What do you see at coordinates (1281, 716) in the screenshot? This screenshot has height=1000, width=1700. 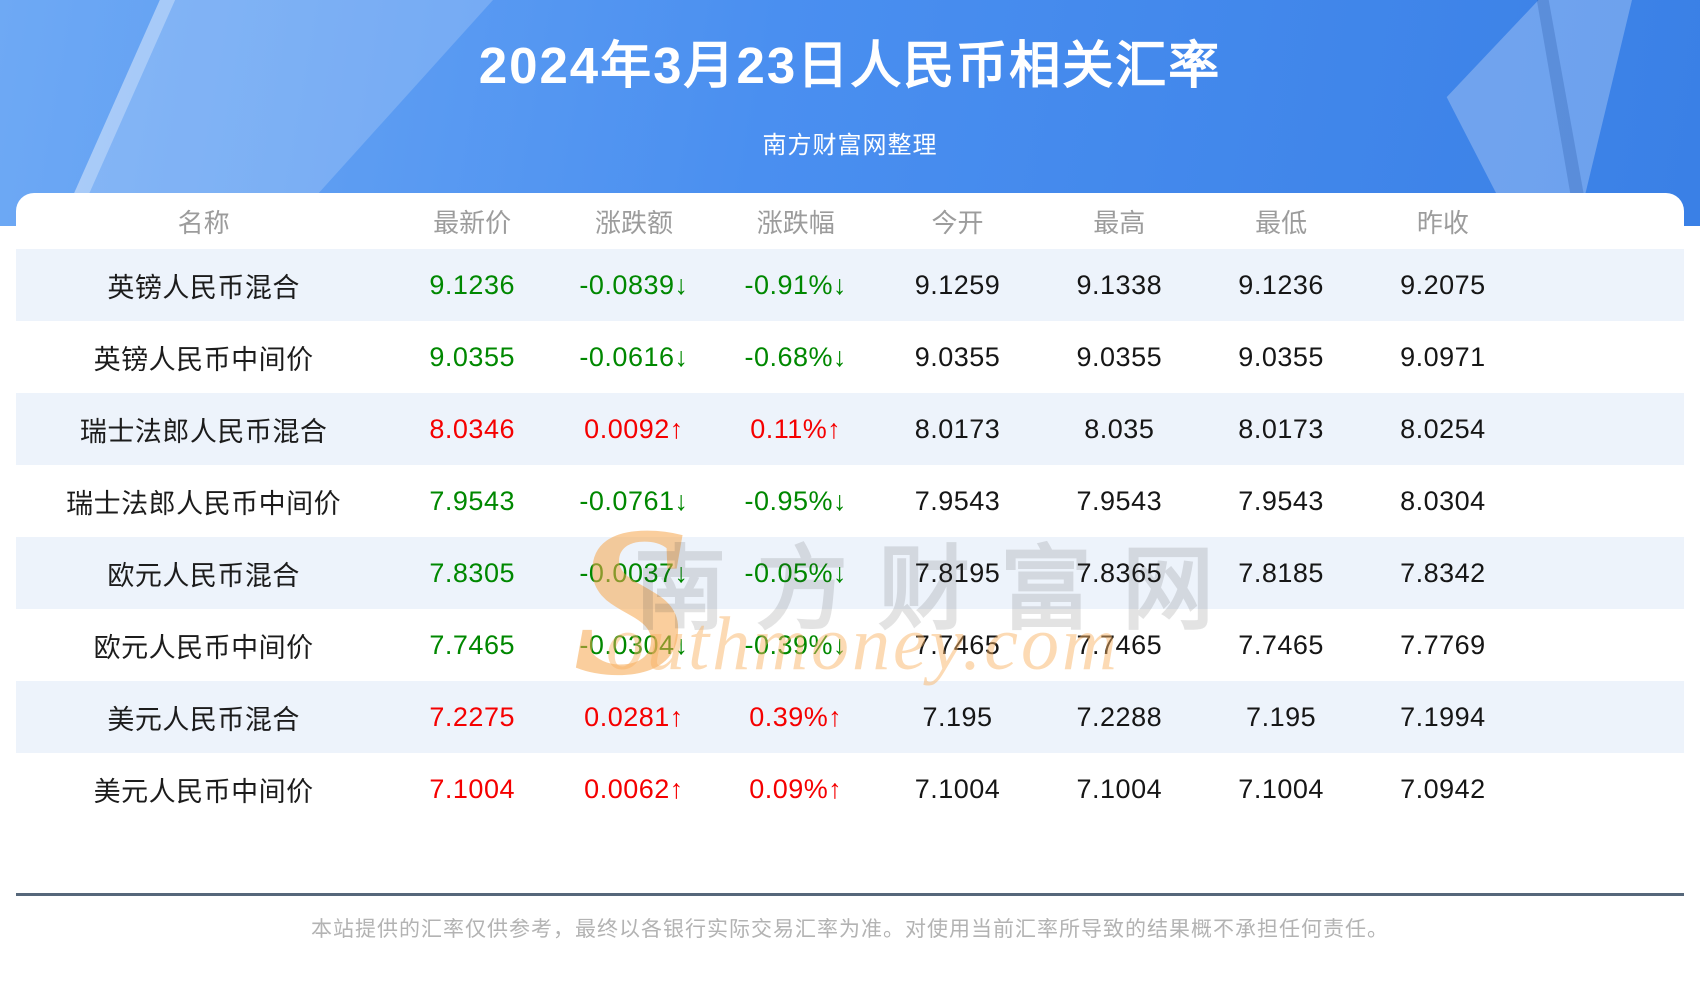 I see `cell-low: 7.195` at bounding box center [1281, 716].